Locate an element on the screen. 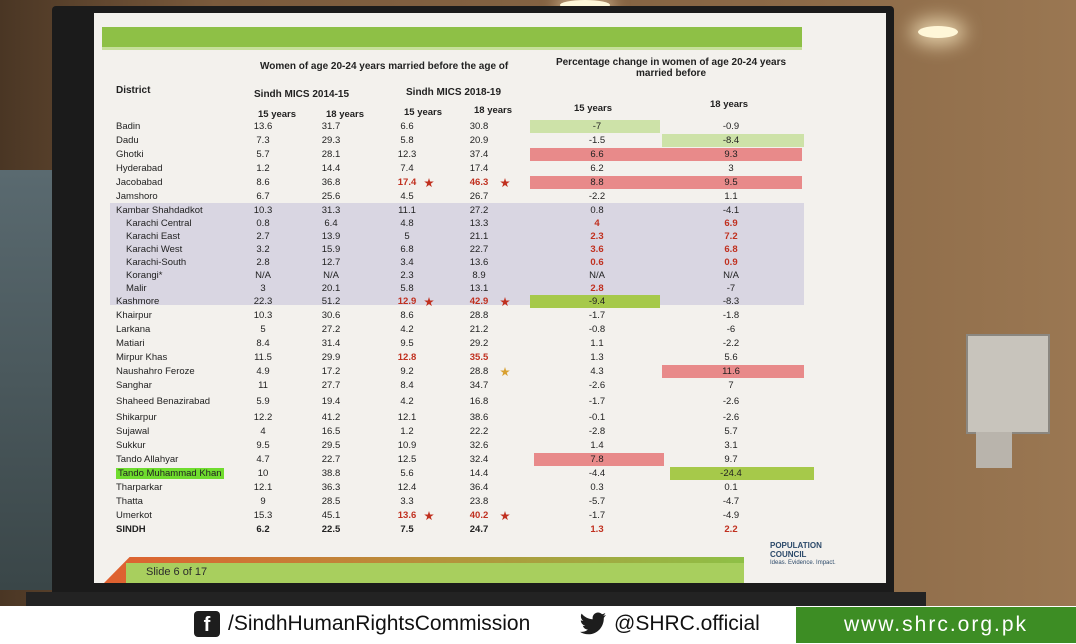  value-2018-15y: 4.5 is located at coordinates (407, 196).